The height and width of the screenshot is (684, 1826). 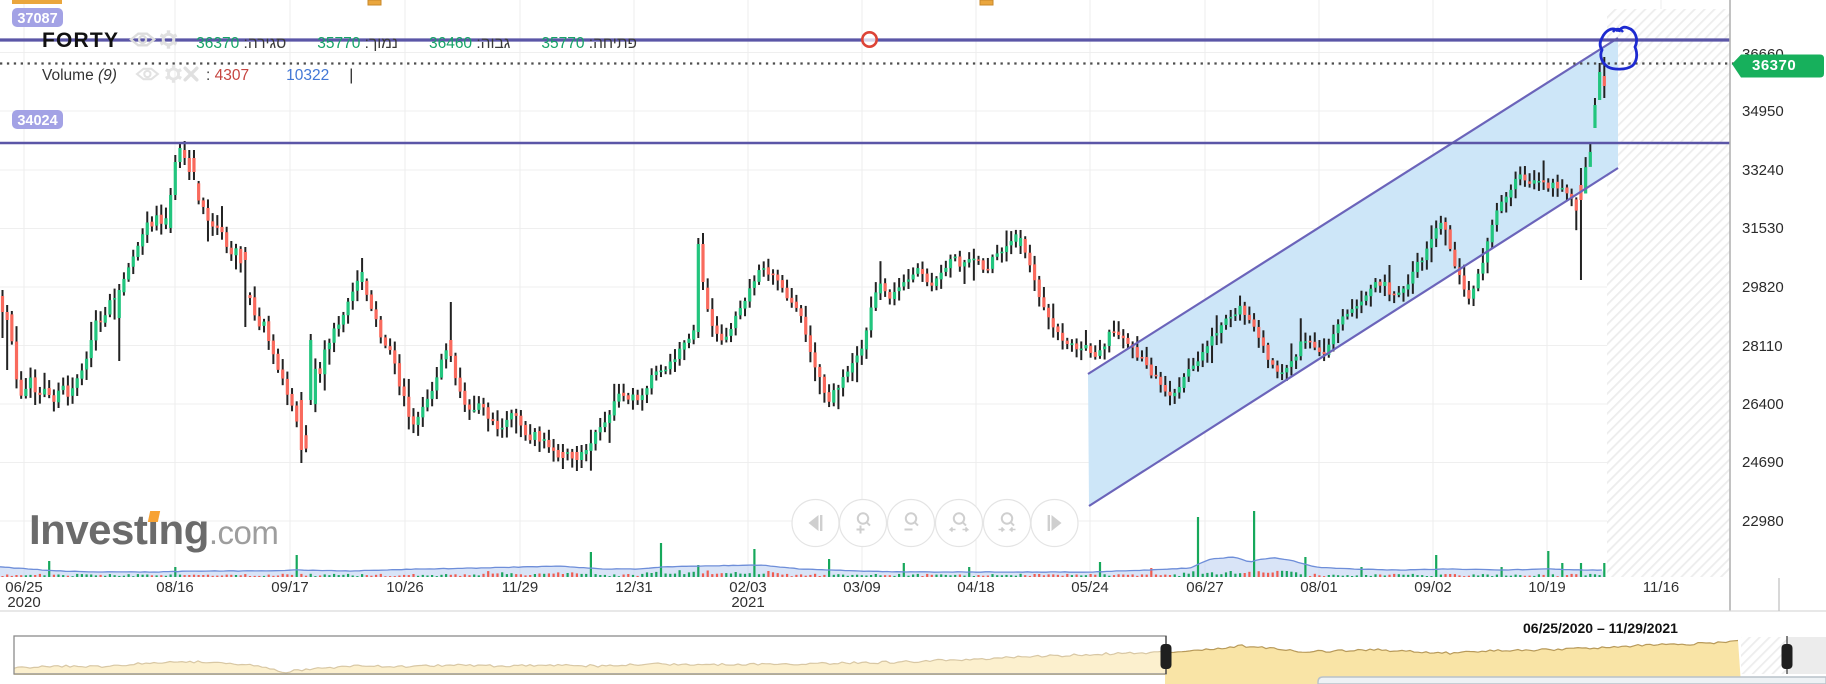 I want to click on svg-text: 34024, so click(x=37, y=121).